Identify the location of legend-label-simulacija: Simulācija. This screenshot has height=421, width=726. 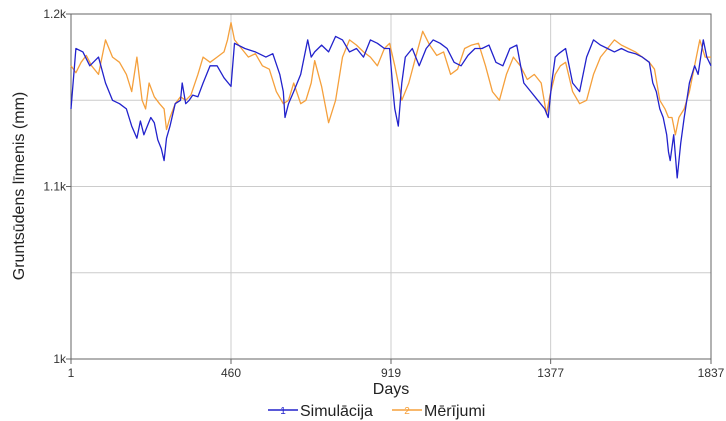
(336, 411).